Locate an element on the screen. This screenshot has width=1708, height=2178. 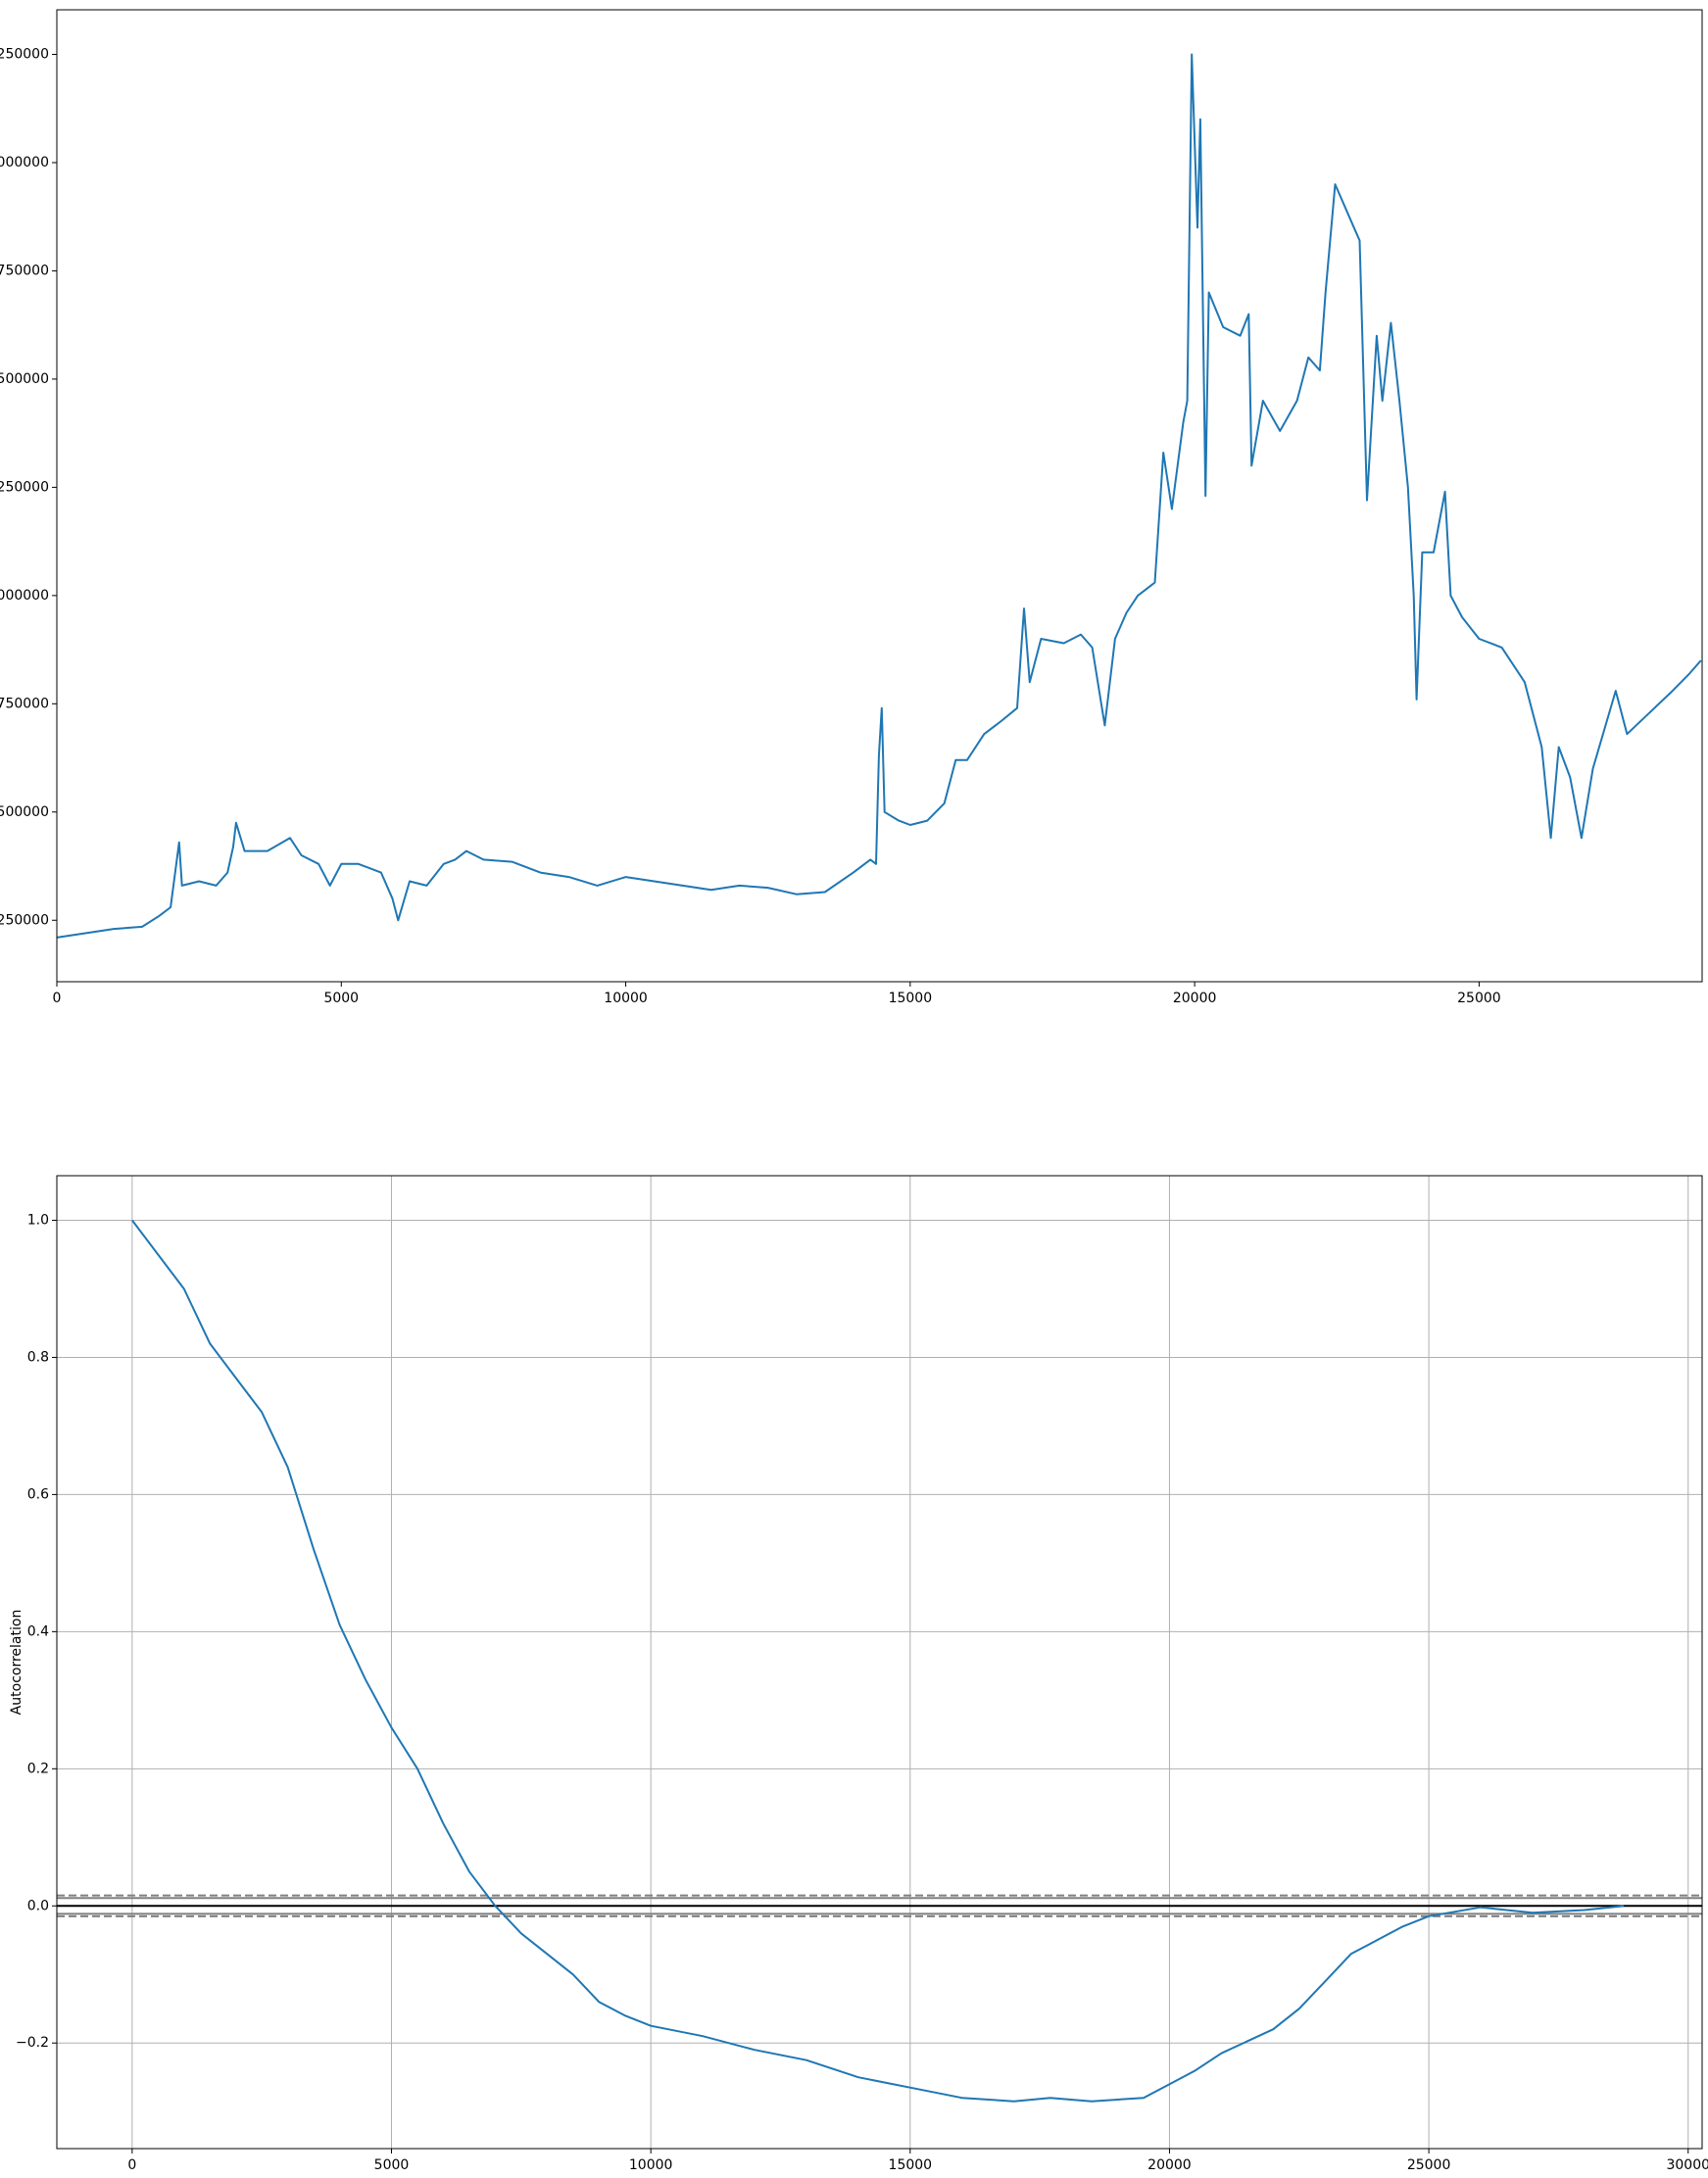
y-axis-label: Autocorrelation is located at coordinates (16, 1663).